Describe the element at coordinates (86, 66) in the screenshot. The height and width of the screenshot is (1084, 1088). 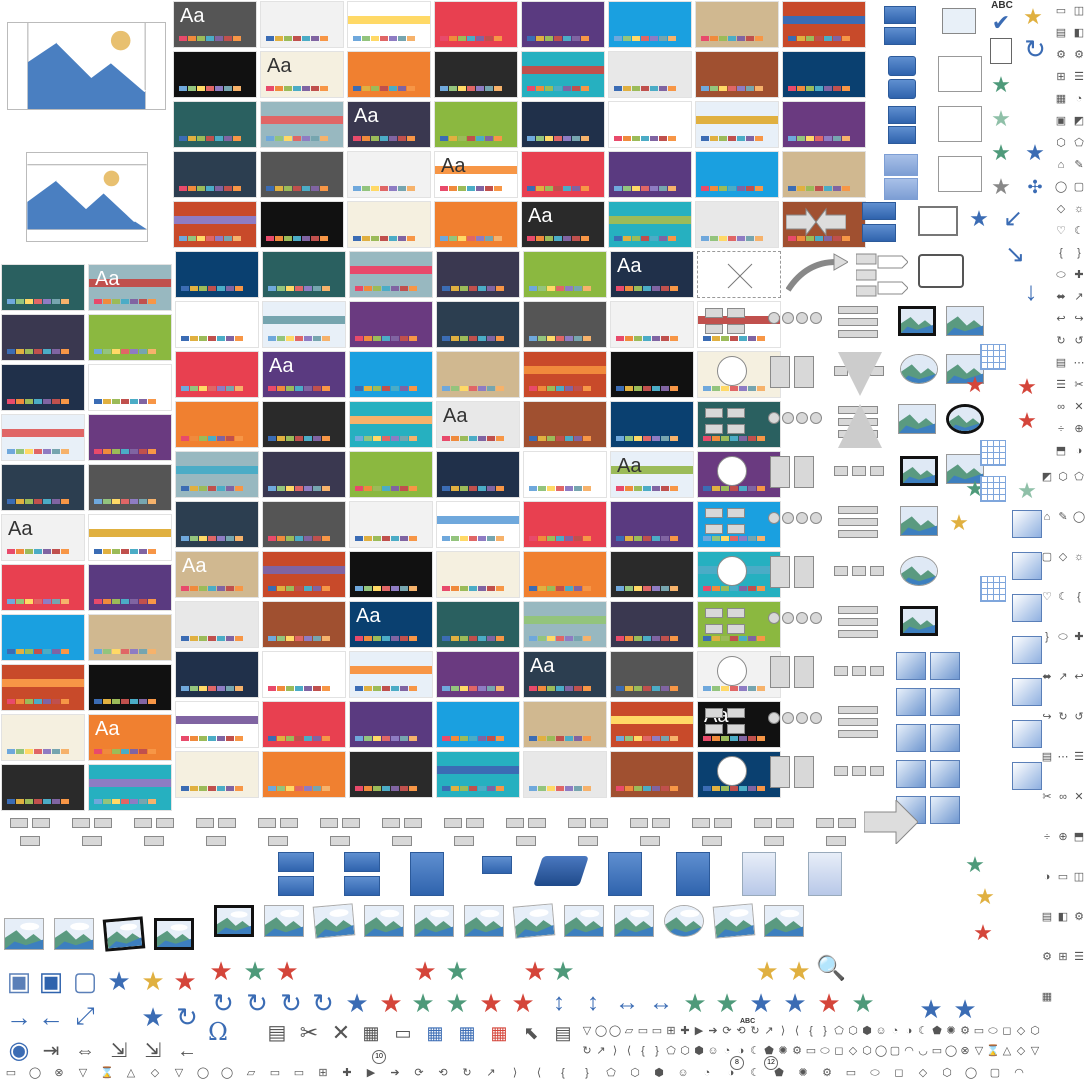
I see `picture-placeholder-large` at that location.